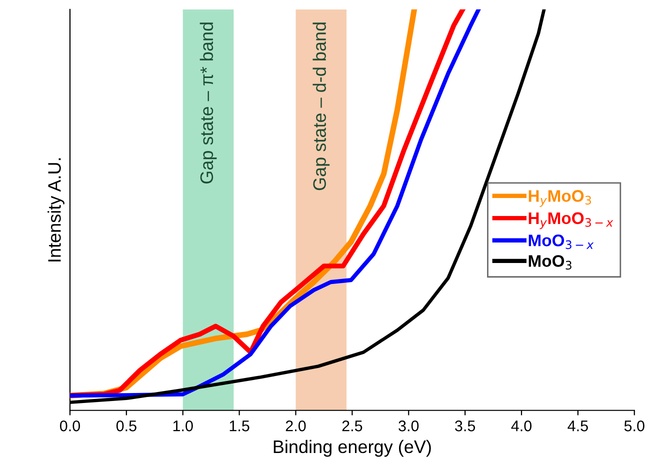  I want to click on band-label: Gap state – d-d band, so click(321, 106).